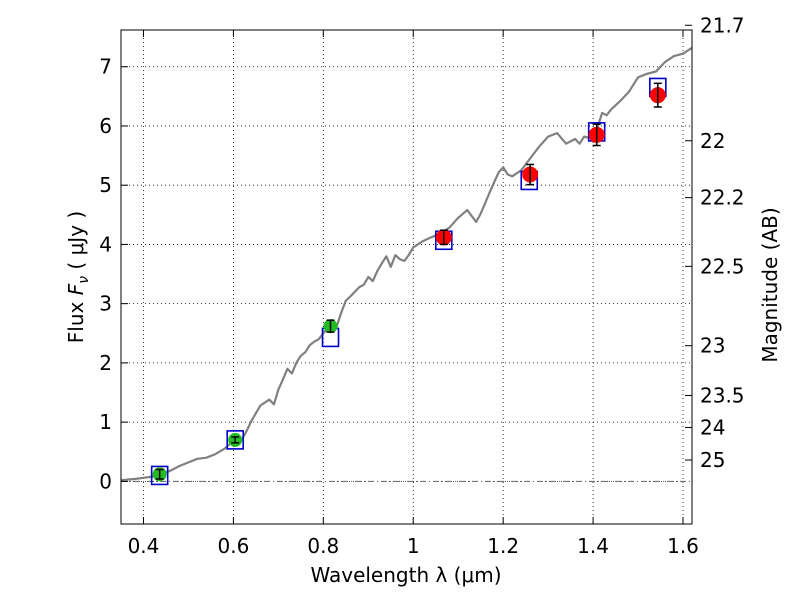 This screenshot has width=800, height=600. What do you see at coordinates (76, 243) in the screenshot?
I see `y-axis-label-unit: ( μJy )` at bounding box center [76, 243].